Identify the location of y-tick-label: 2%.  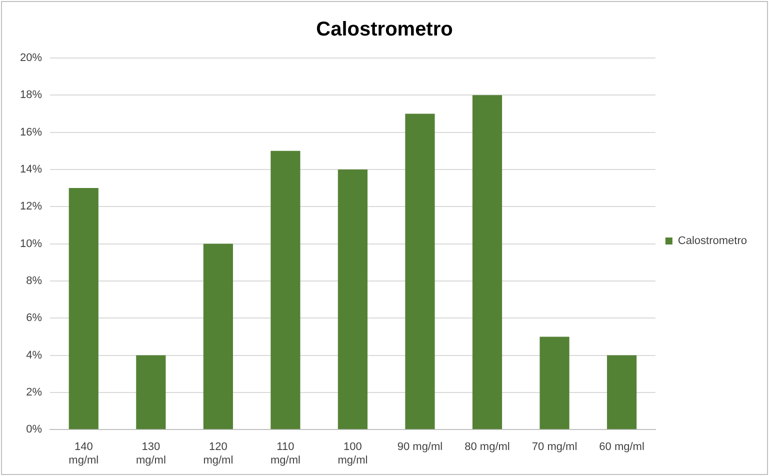
(34, 392).